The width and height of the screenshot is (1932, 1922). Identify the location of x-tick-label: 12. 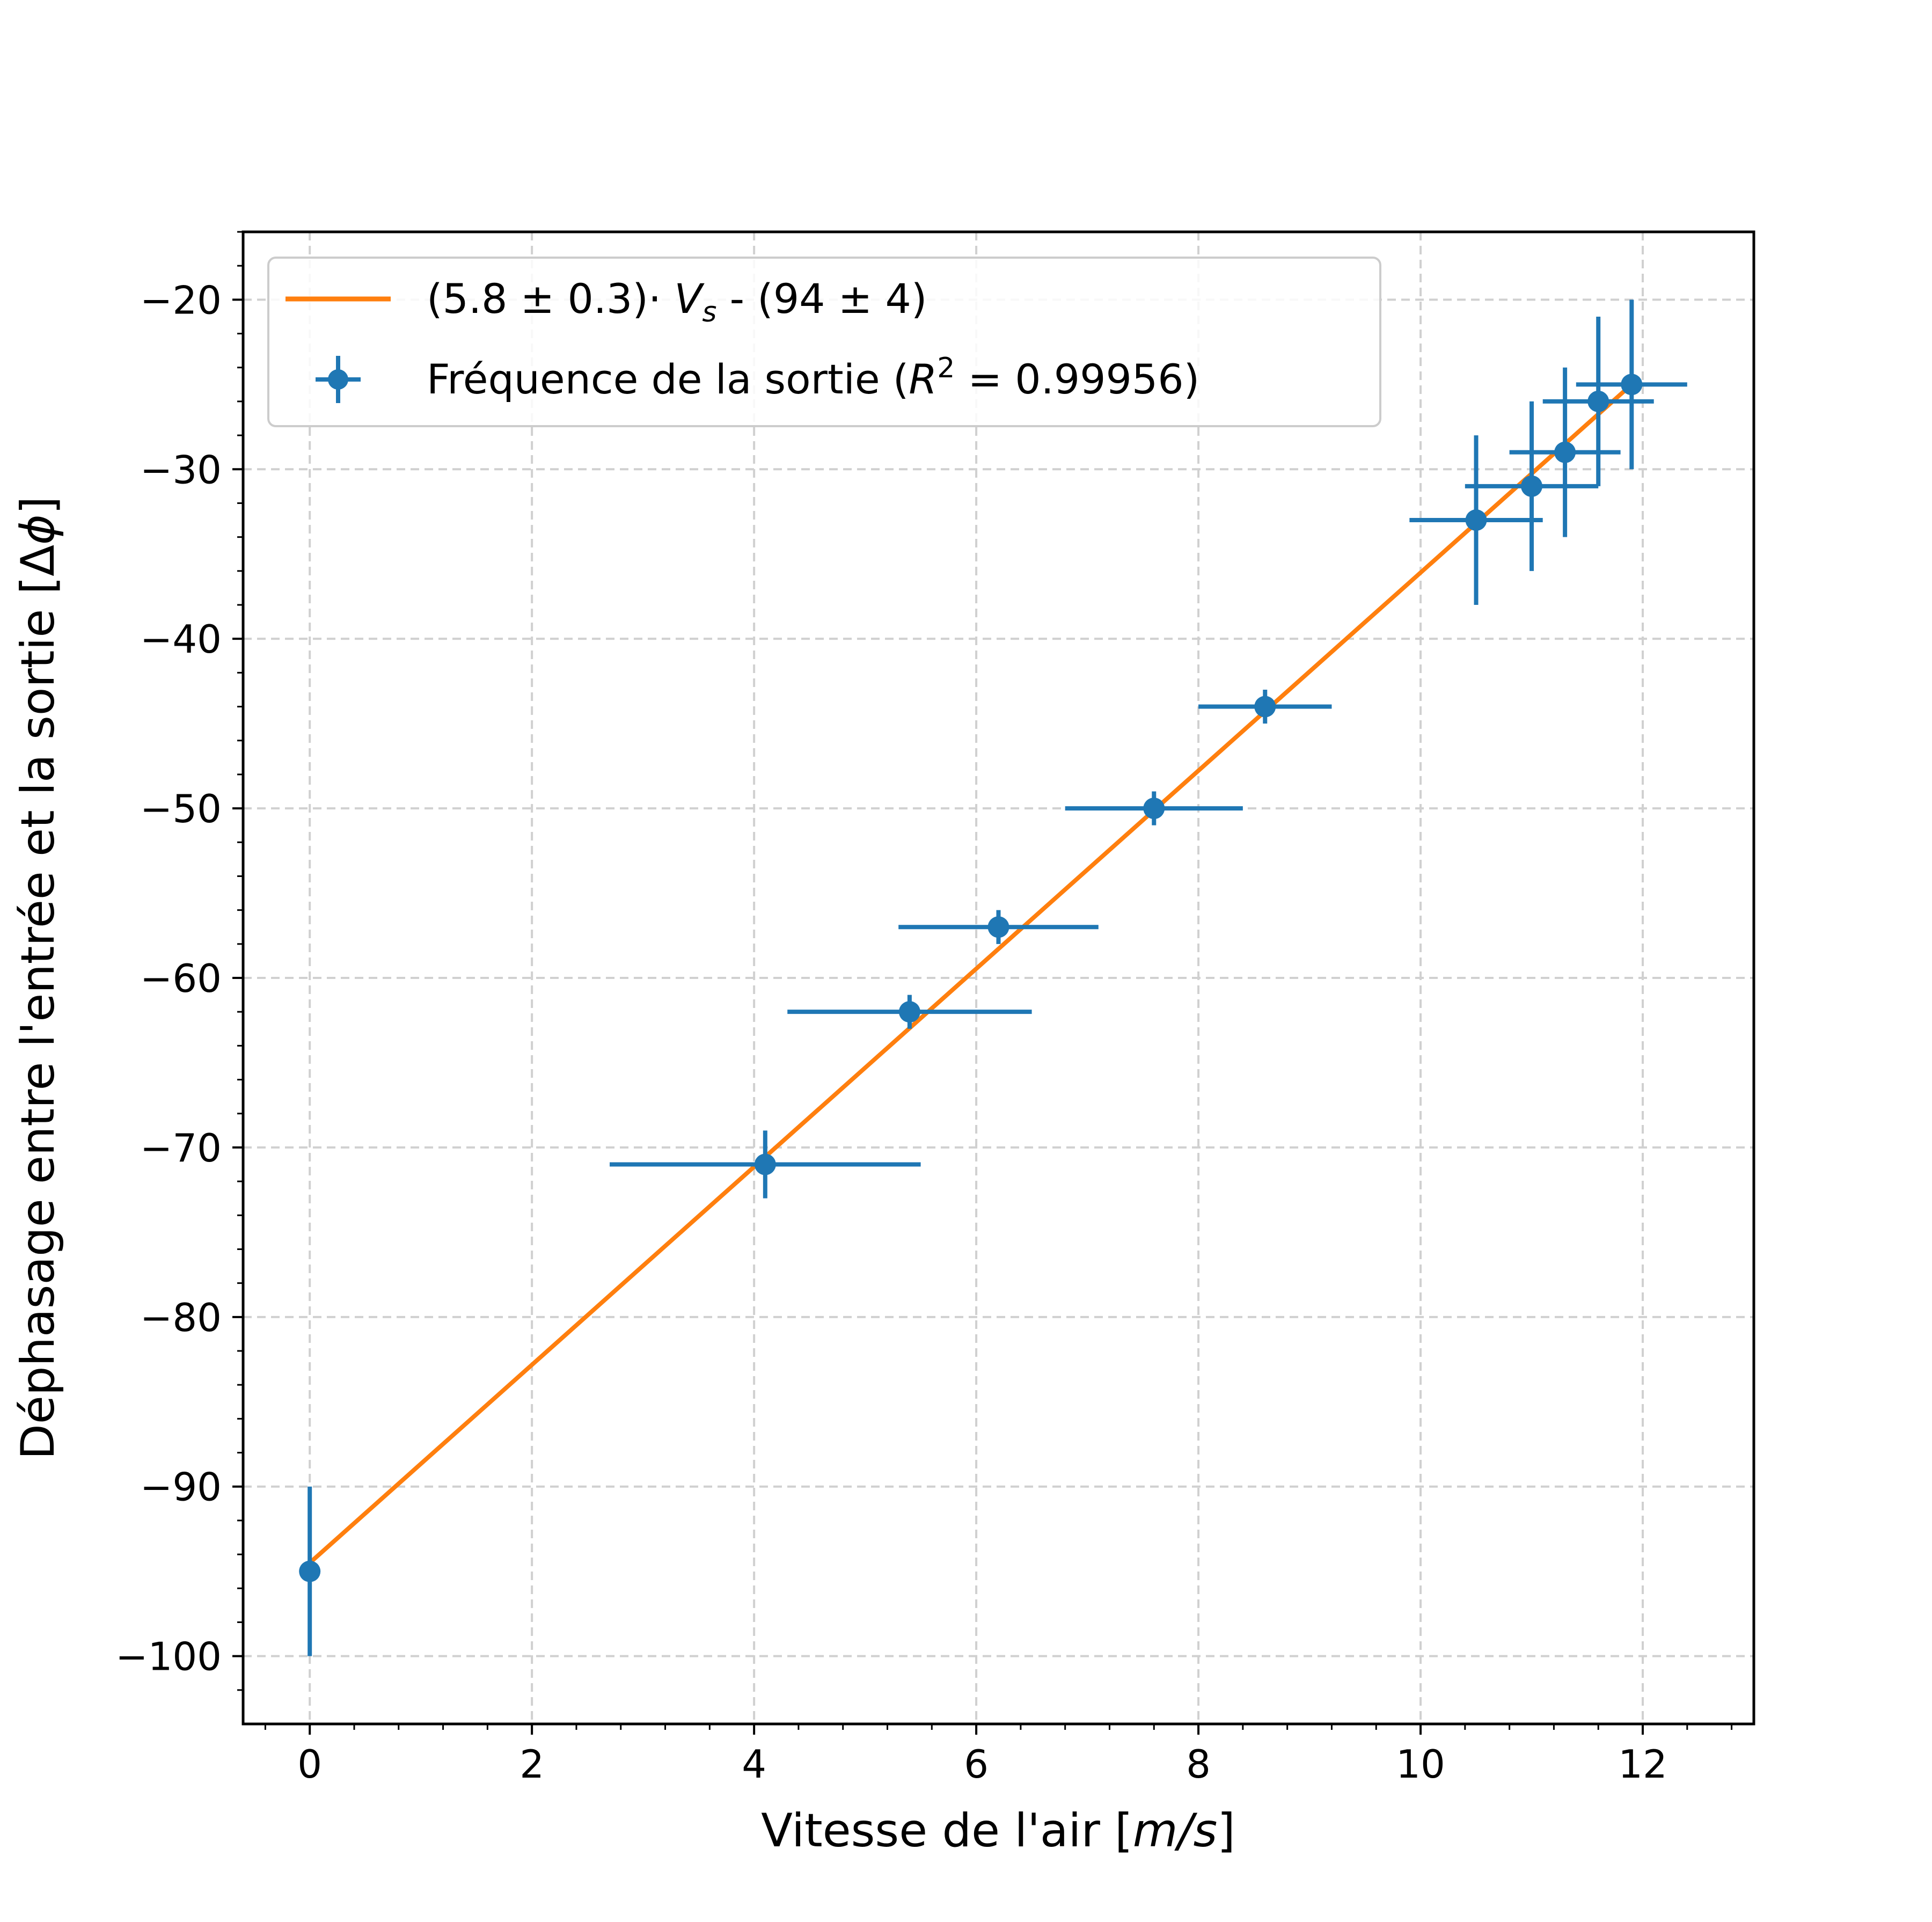
(1642, 1764).